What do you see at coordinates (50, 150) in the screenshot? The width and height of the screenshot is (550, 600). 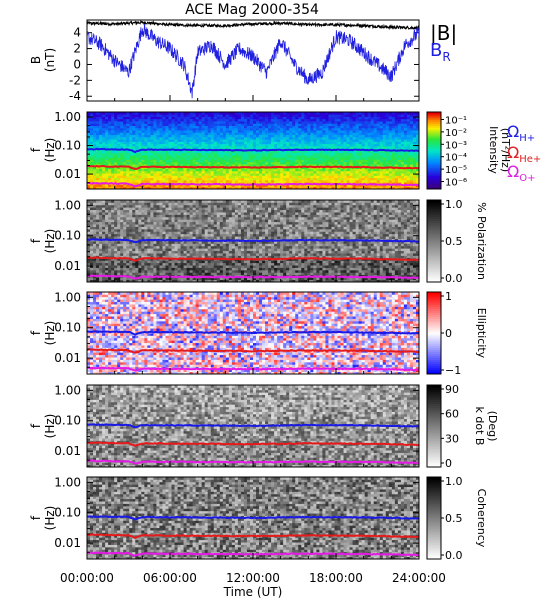 I see `intensity-yunit: (Hz)` at bounding box center [50, 150].